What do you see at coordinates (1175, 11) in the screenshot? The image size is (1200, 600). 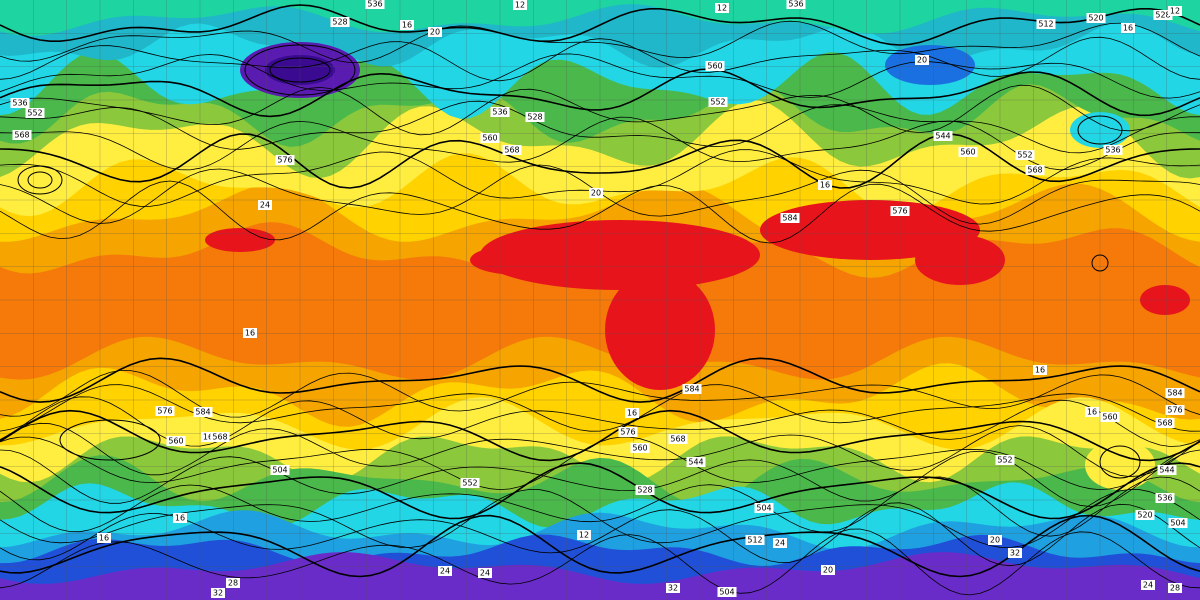 I see `contour-label: 12` at bounding box center [1175, 11].